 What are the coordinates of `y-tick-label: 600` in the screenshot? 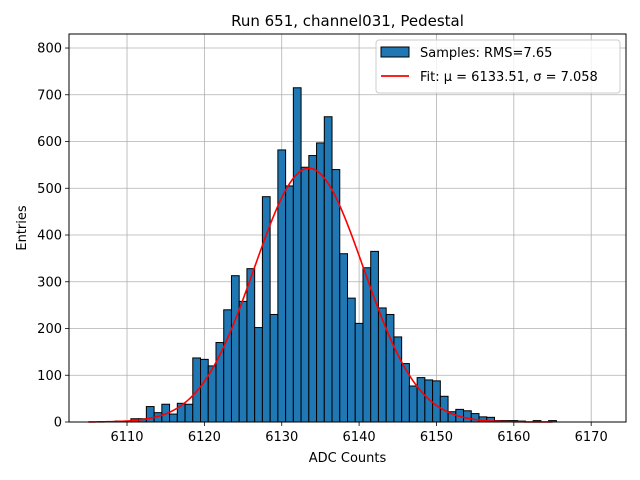 It's located at (49, 142).